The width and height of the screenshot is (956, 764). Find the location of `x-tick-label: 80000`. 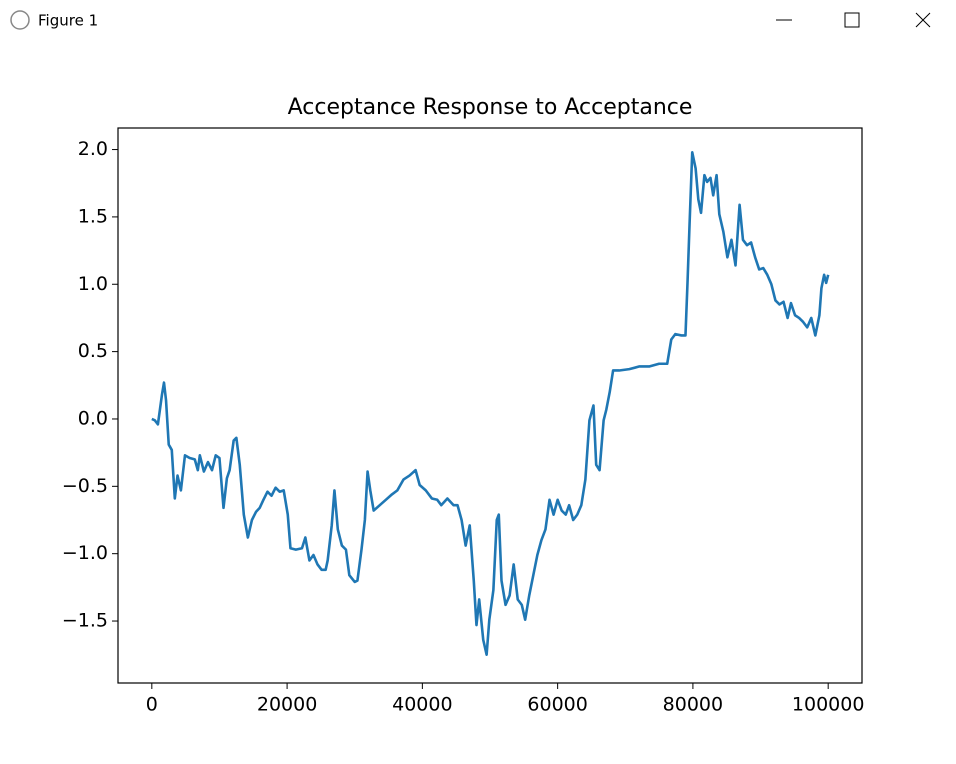

x-tick-label: 80000 is located at coordinates (693, 705).